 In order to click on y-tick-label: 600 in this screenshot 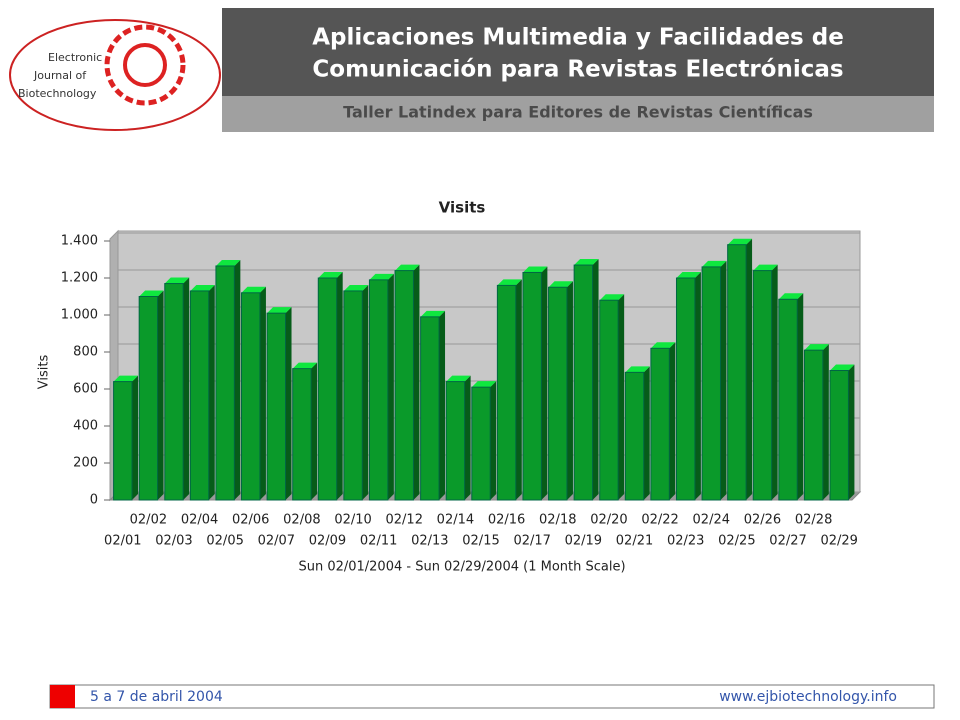, I will do `click(85, 389)`.